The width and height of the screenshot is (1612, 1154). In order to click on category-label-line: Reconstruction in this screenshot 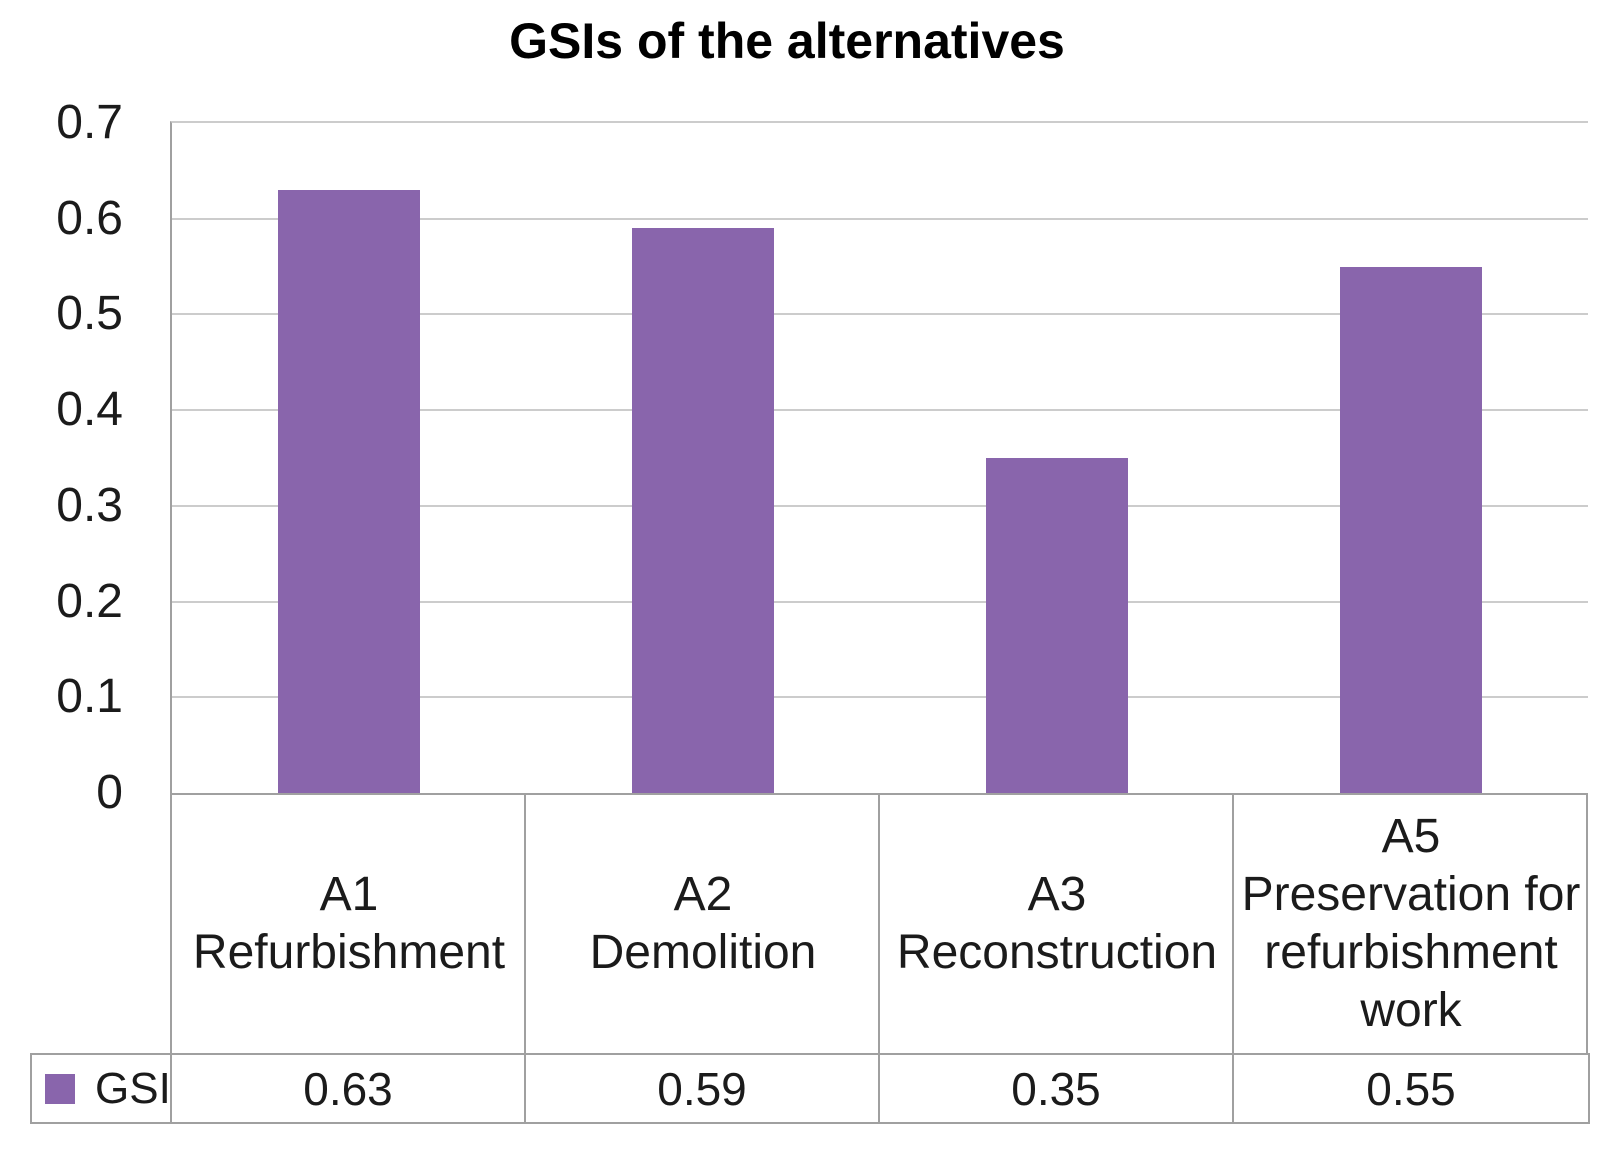, I will do `click(1057, 952)`.